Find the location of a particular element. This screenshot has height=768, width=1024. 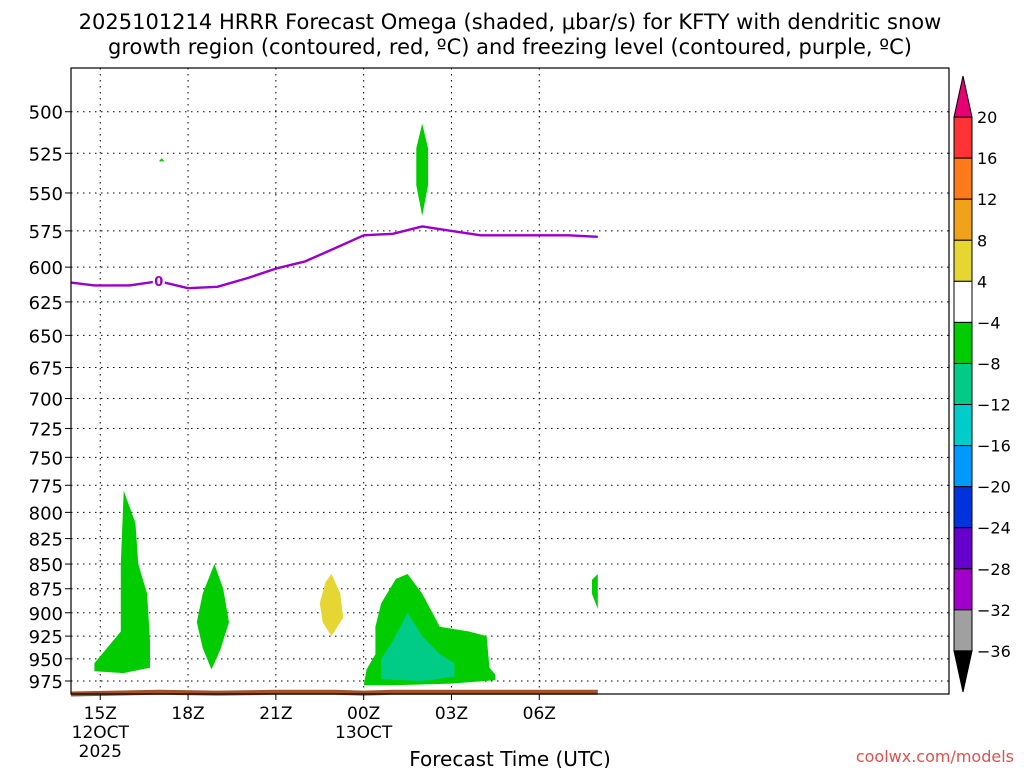

x-tick-label: 00Z is located at coordinates (363, 714).